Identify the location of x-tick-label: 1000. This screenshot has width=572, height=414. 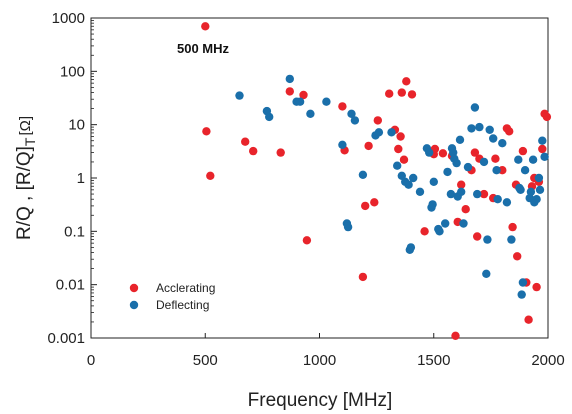
(319, 360).